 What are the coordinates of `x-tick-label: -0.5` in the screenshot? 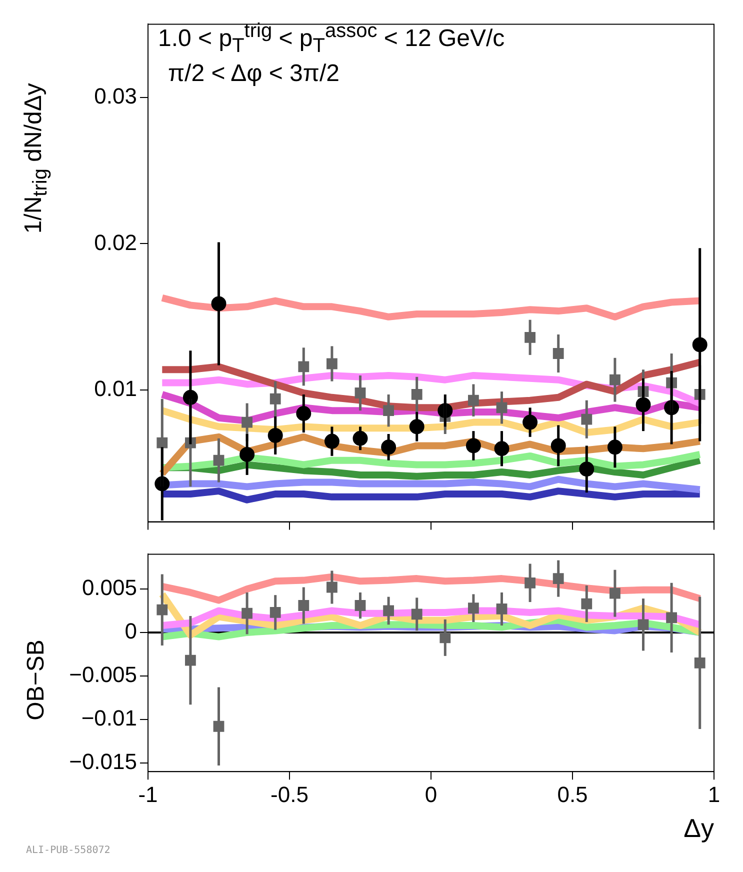 It's located at (289, 794).